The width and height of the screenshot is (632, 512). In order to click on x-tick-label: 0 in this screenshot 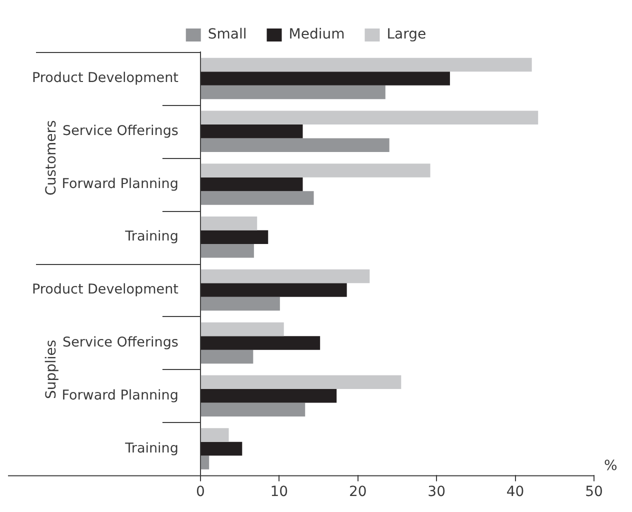, I will do `click(200, 492)`.